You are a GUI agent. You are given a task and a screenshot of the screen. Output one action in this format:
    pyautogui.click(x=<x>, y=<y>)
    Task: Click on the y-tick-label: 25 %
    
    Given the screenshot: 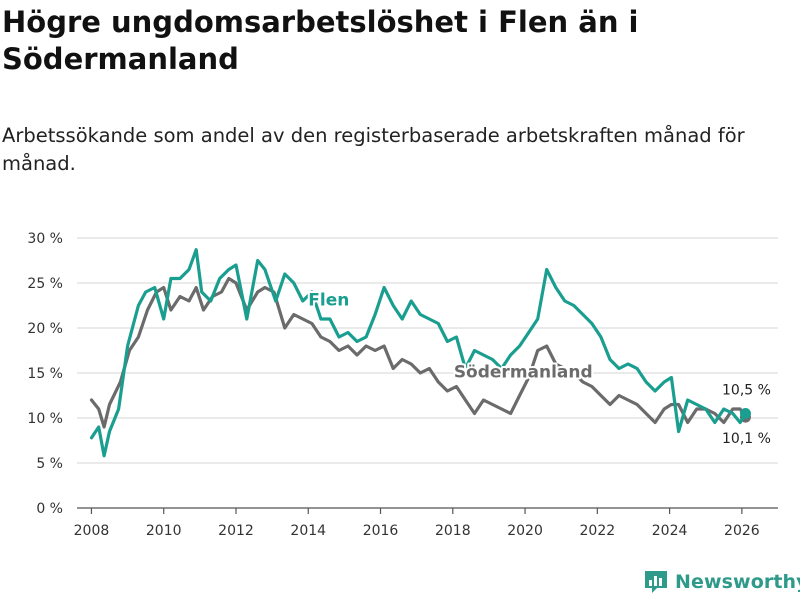 What is the action you would take?
    pyautogui.click(x=45, y=284)
    